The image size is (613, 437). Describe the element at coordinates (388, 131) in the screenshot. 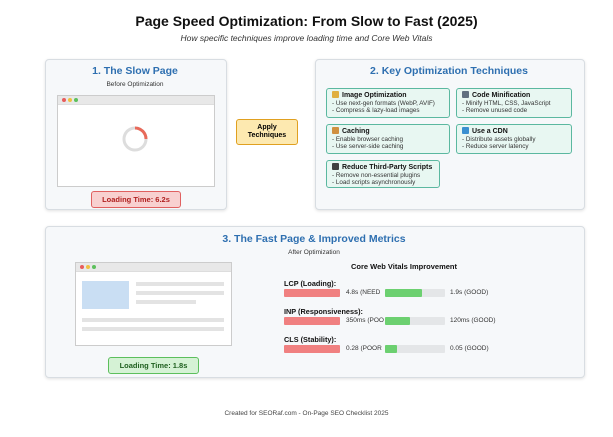

I see `card-title-row: Caching` at that location.